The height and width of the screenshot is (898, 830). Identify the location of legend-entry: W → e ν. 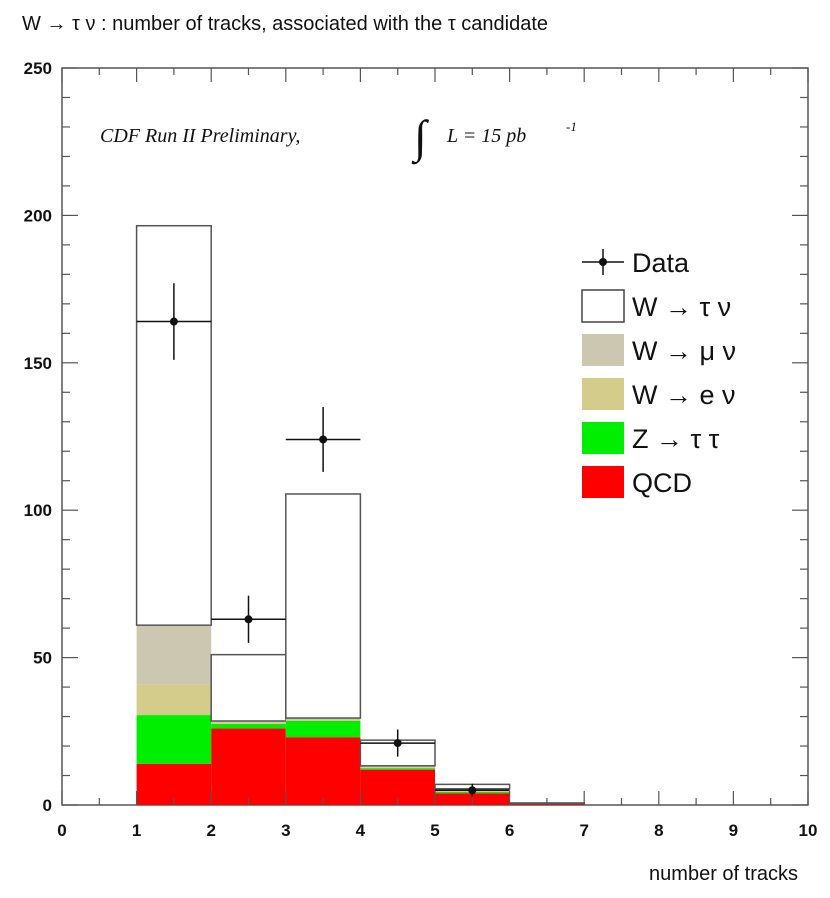
(659, 394).